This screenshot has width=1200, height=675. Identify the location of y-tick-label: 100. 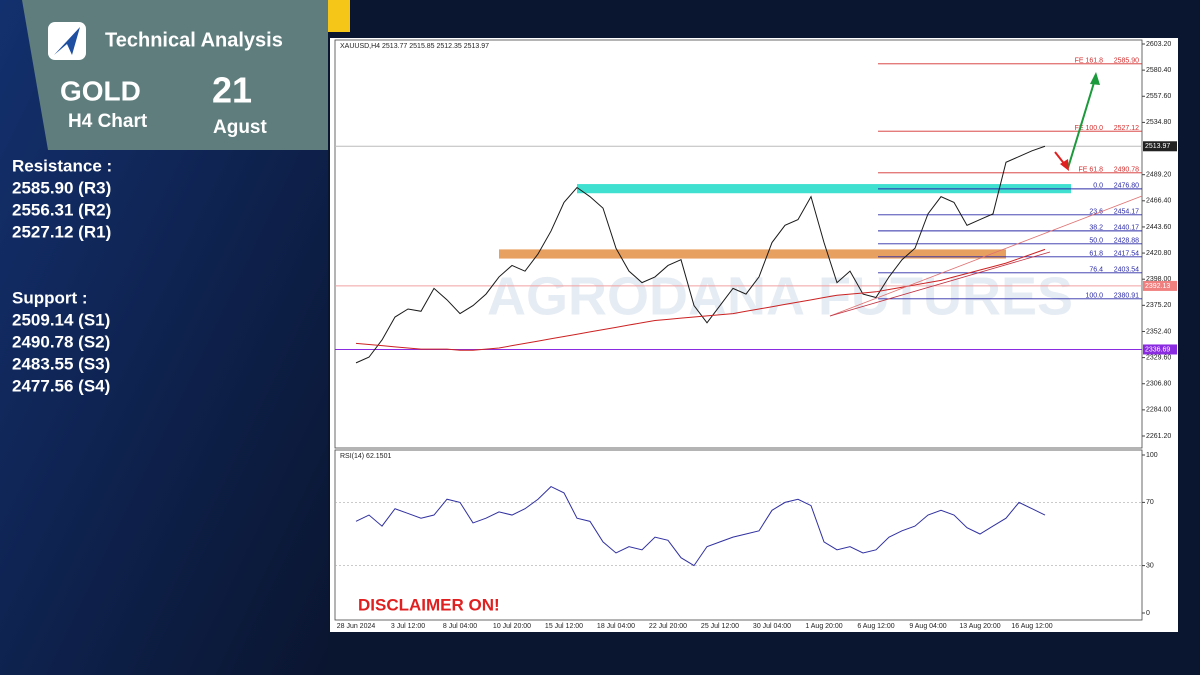
(1152, 455).